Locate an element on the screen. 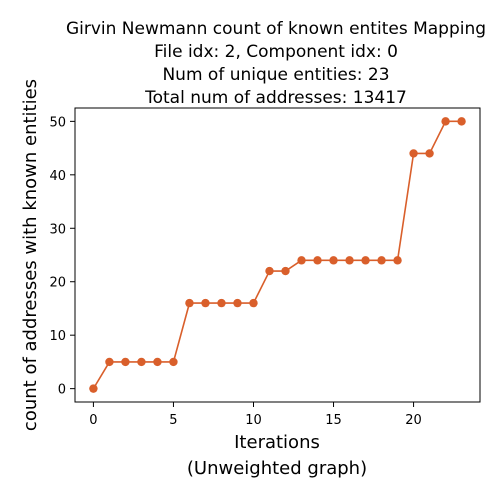 The height and width of the screenshot is (504, 500). y-axis-label-text: count of addresses with known entities is located at coordinates (30, 255).